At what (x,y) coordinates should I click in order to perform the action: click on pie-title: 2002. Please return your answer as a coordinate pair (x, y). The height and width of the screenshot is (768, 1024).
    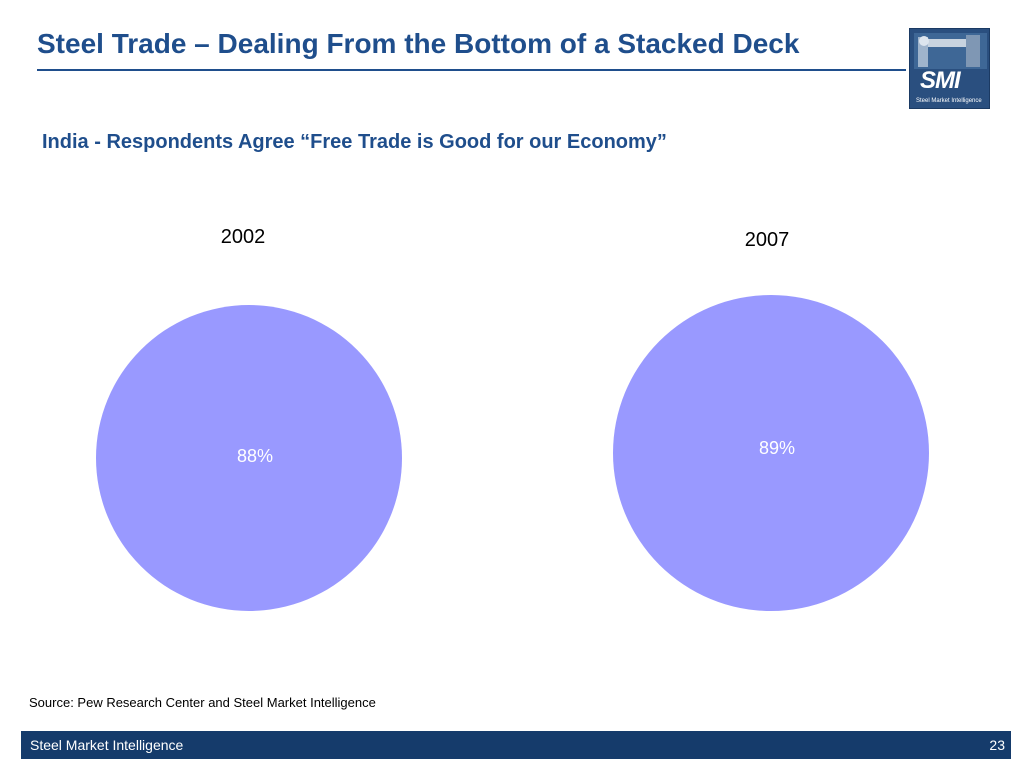
    Looking at the image, I should click on (243, 237).